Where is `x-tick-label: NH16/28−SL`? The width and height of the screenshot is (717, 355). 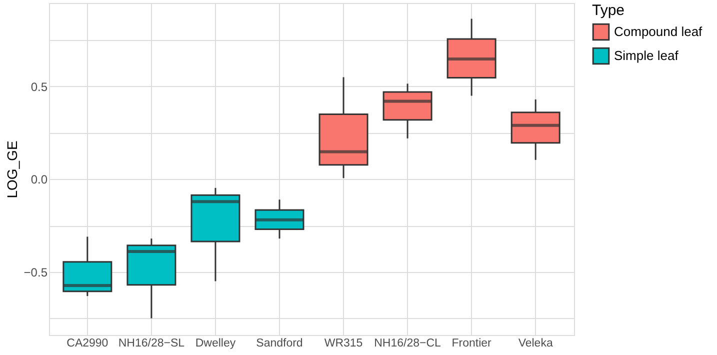
x-tick-label: NH16/28−SL is located at coordinates (152, 344).